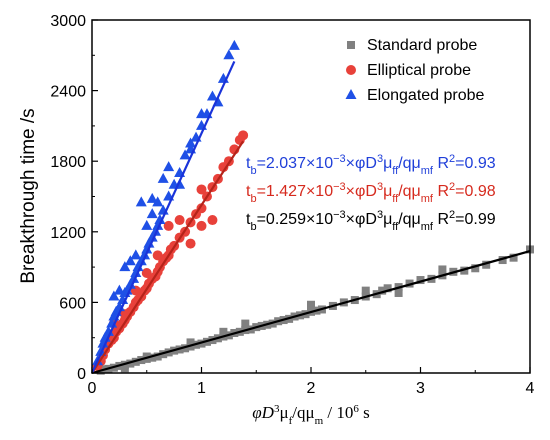 This screenshot has height=440, width=550. I want to click on x-label-unit: / 10, so click(338, 412).